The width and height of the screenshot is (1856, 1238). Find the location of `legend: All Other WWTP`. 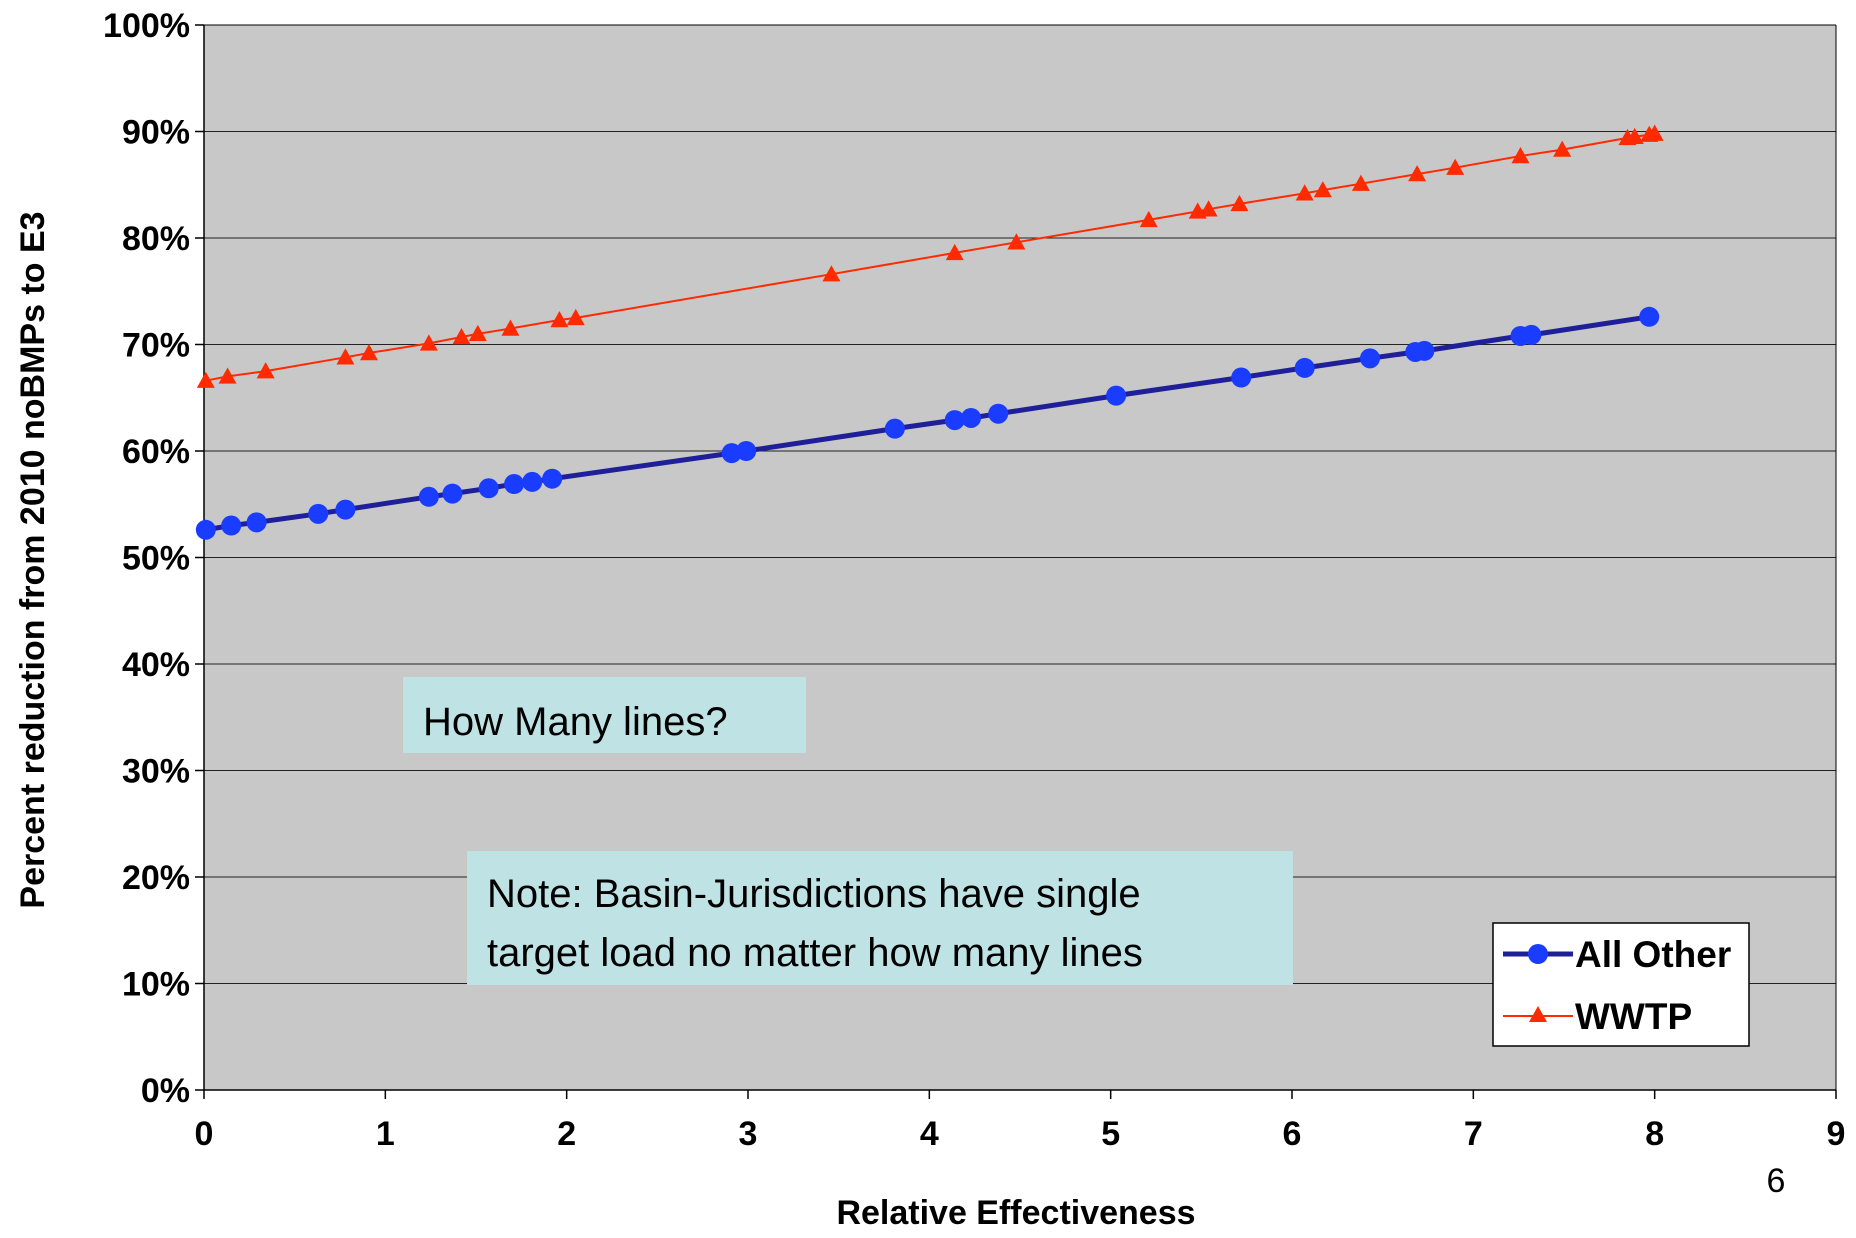

legend: All Other WWTP is located at coordinates (1621, 984).